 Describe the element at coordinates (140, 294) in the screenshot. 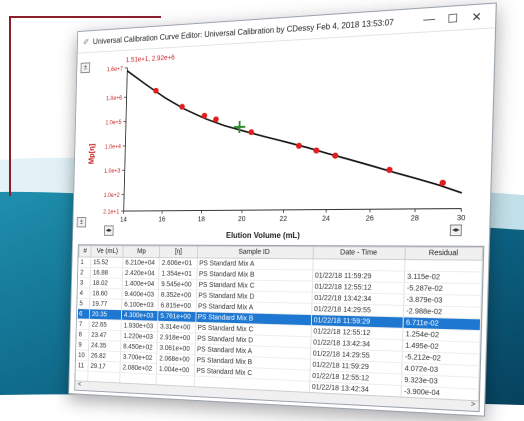

I see `table-cell: 9.400e+03` at that location.